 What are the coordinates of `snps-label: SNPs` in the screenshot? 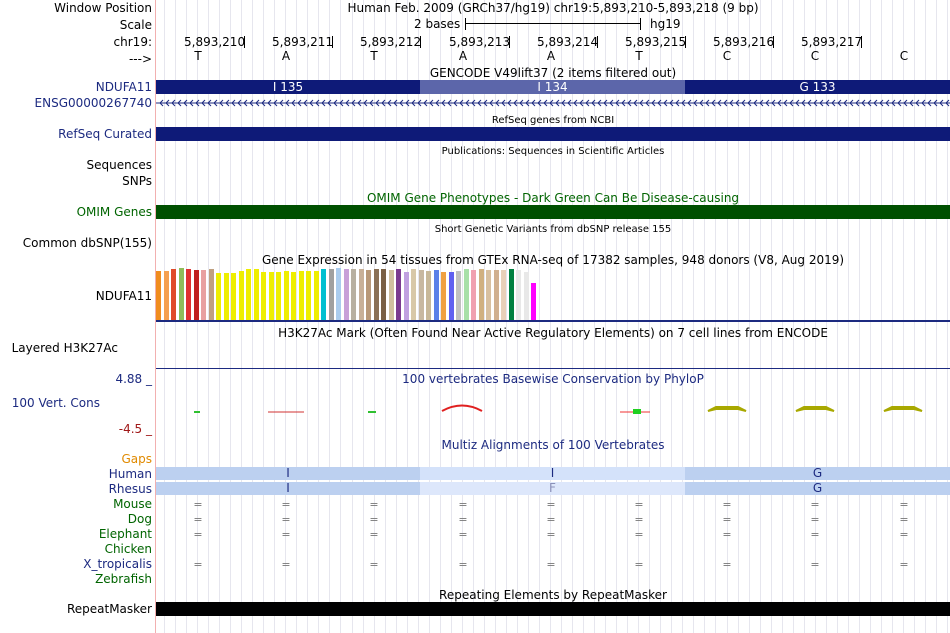 It's located at (137, 181).